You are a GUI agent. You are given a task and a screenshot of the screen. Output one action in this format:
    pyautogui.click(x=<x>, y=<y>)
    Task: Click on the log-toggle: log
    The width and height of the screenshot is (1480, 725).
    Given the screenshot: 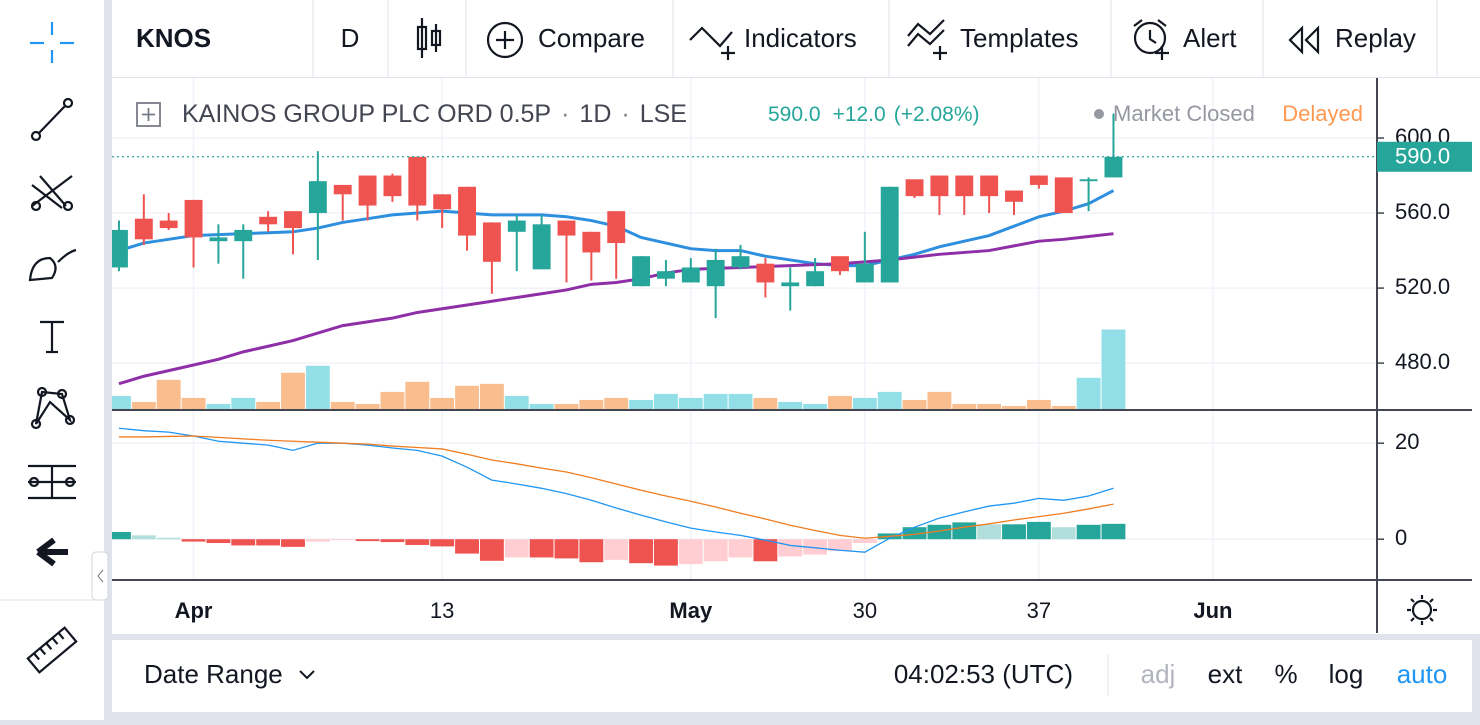 What is the action you would take?
    pyautogui.click(x=1346, y=674)
    